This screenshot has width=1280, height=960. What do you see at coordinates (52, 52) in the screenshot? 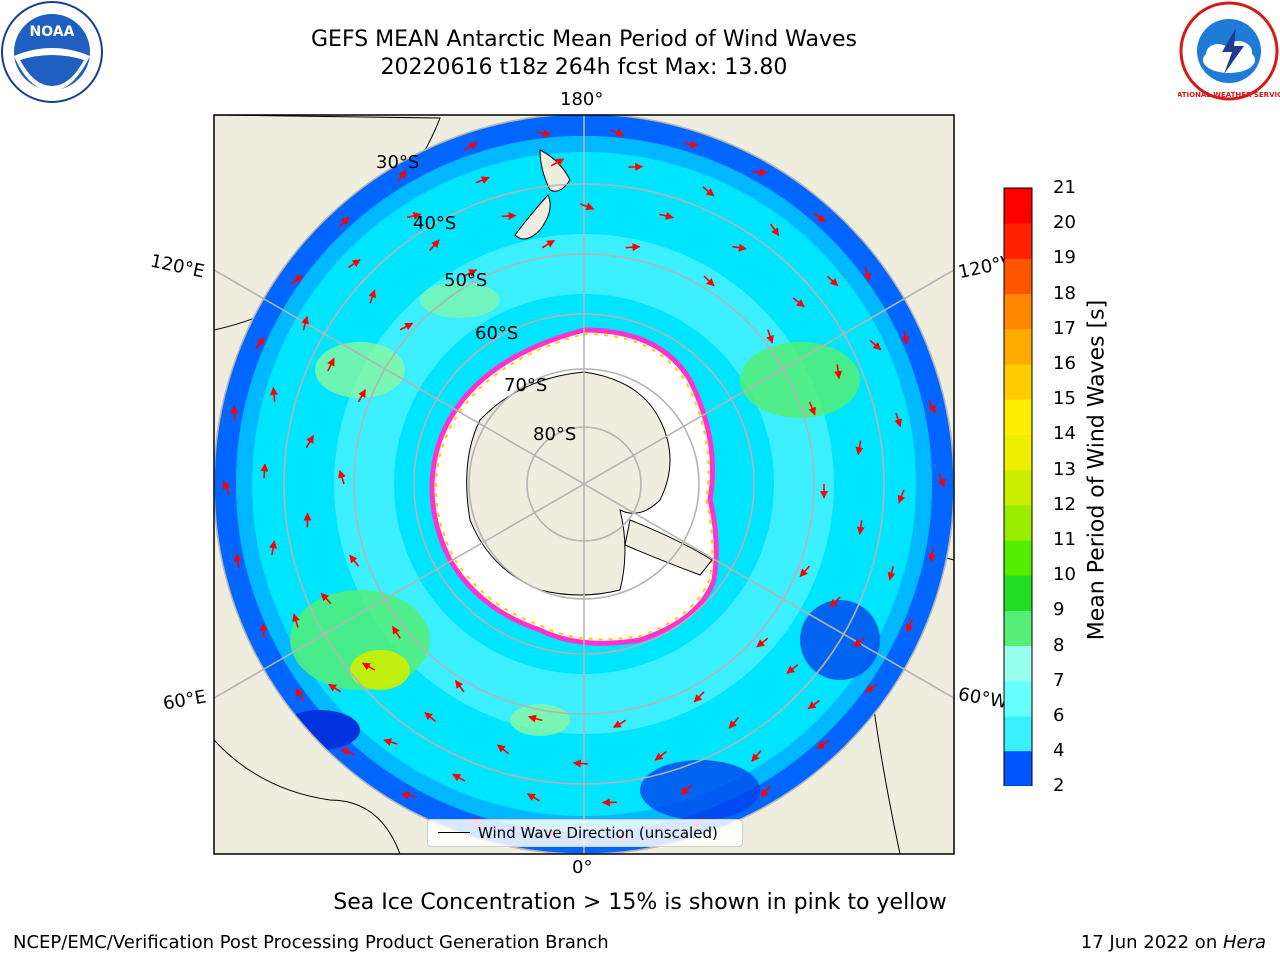
I see `noaa-logo-icon: NOAA` at bounding box center [52, 52].